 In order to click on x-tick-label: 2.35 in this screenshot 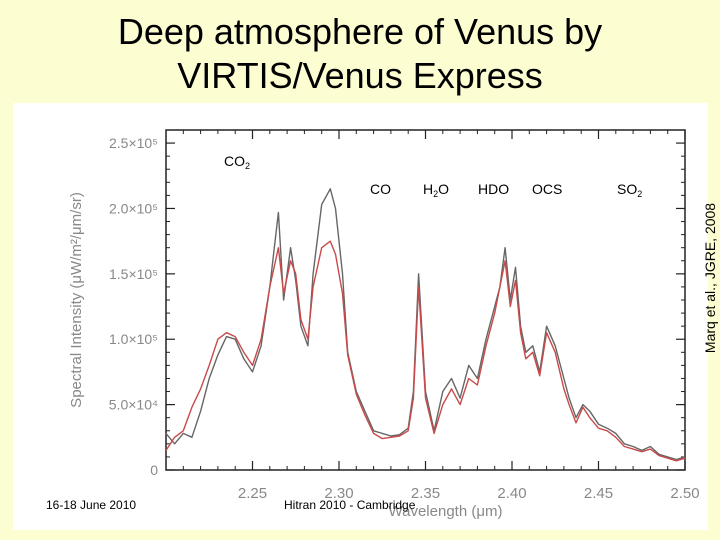, I will do `click(425, 493)`.